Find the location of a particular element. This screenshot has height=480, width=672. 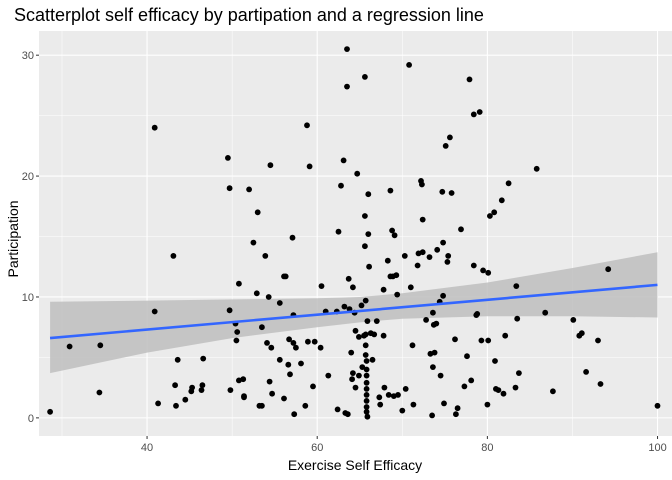

x-axis-title: Exercise Self Efficacy is located at coordinates (355, 465).